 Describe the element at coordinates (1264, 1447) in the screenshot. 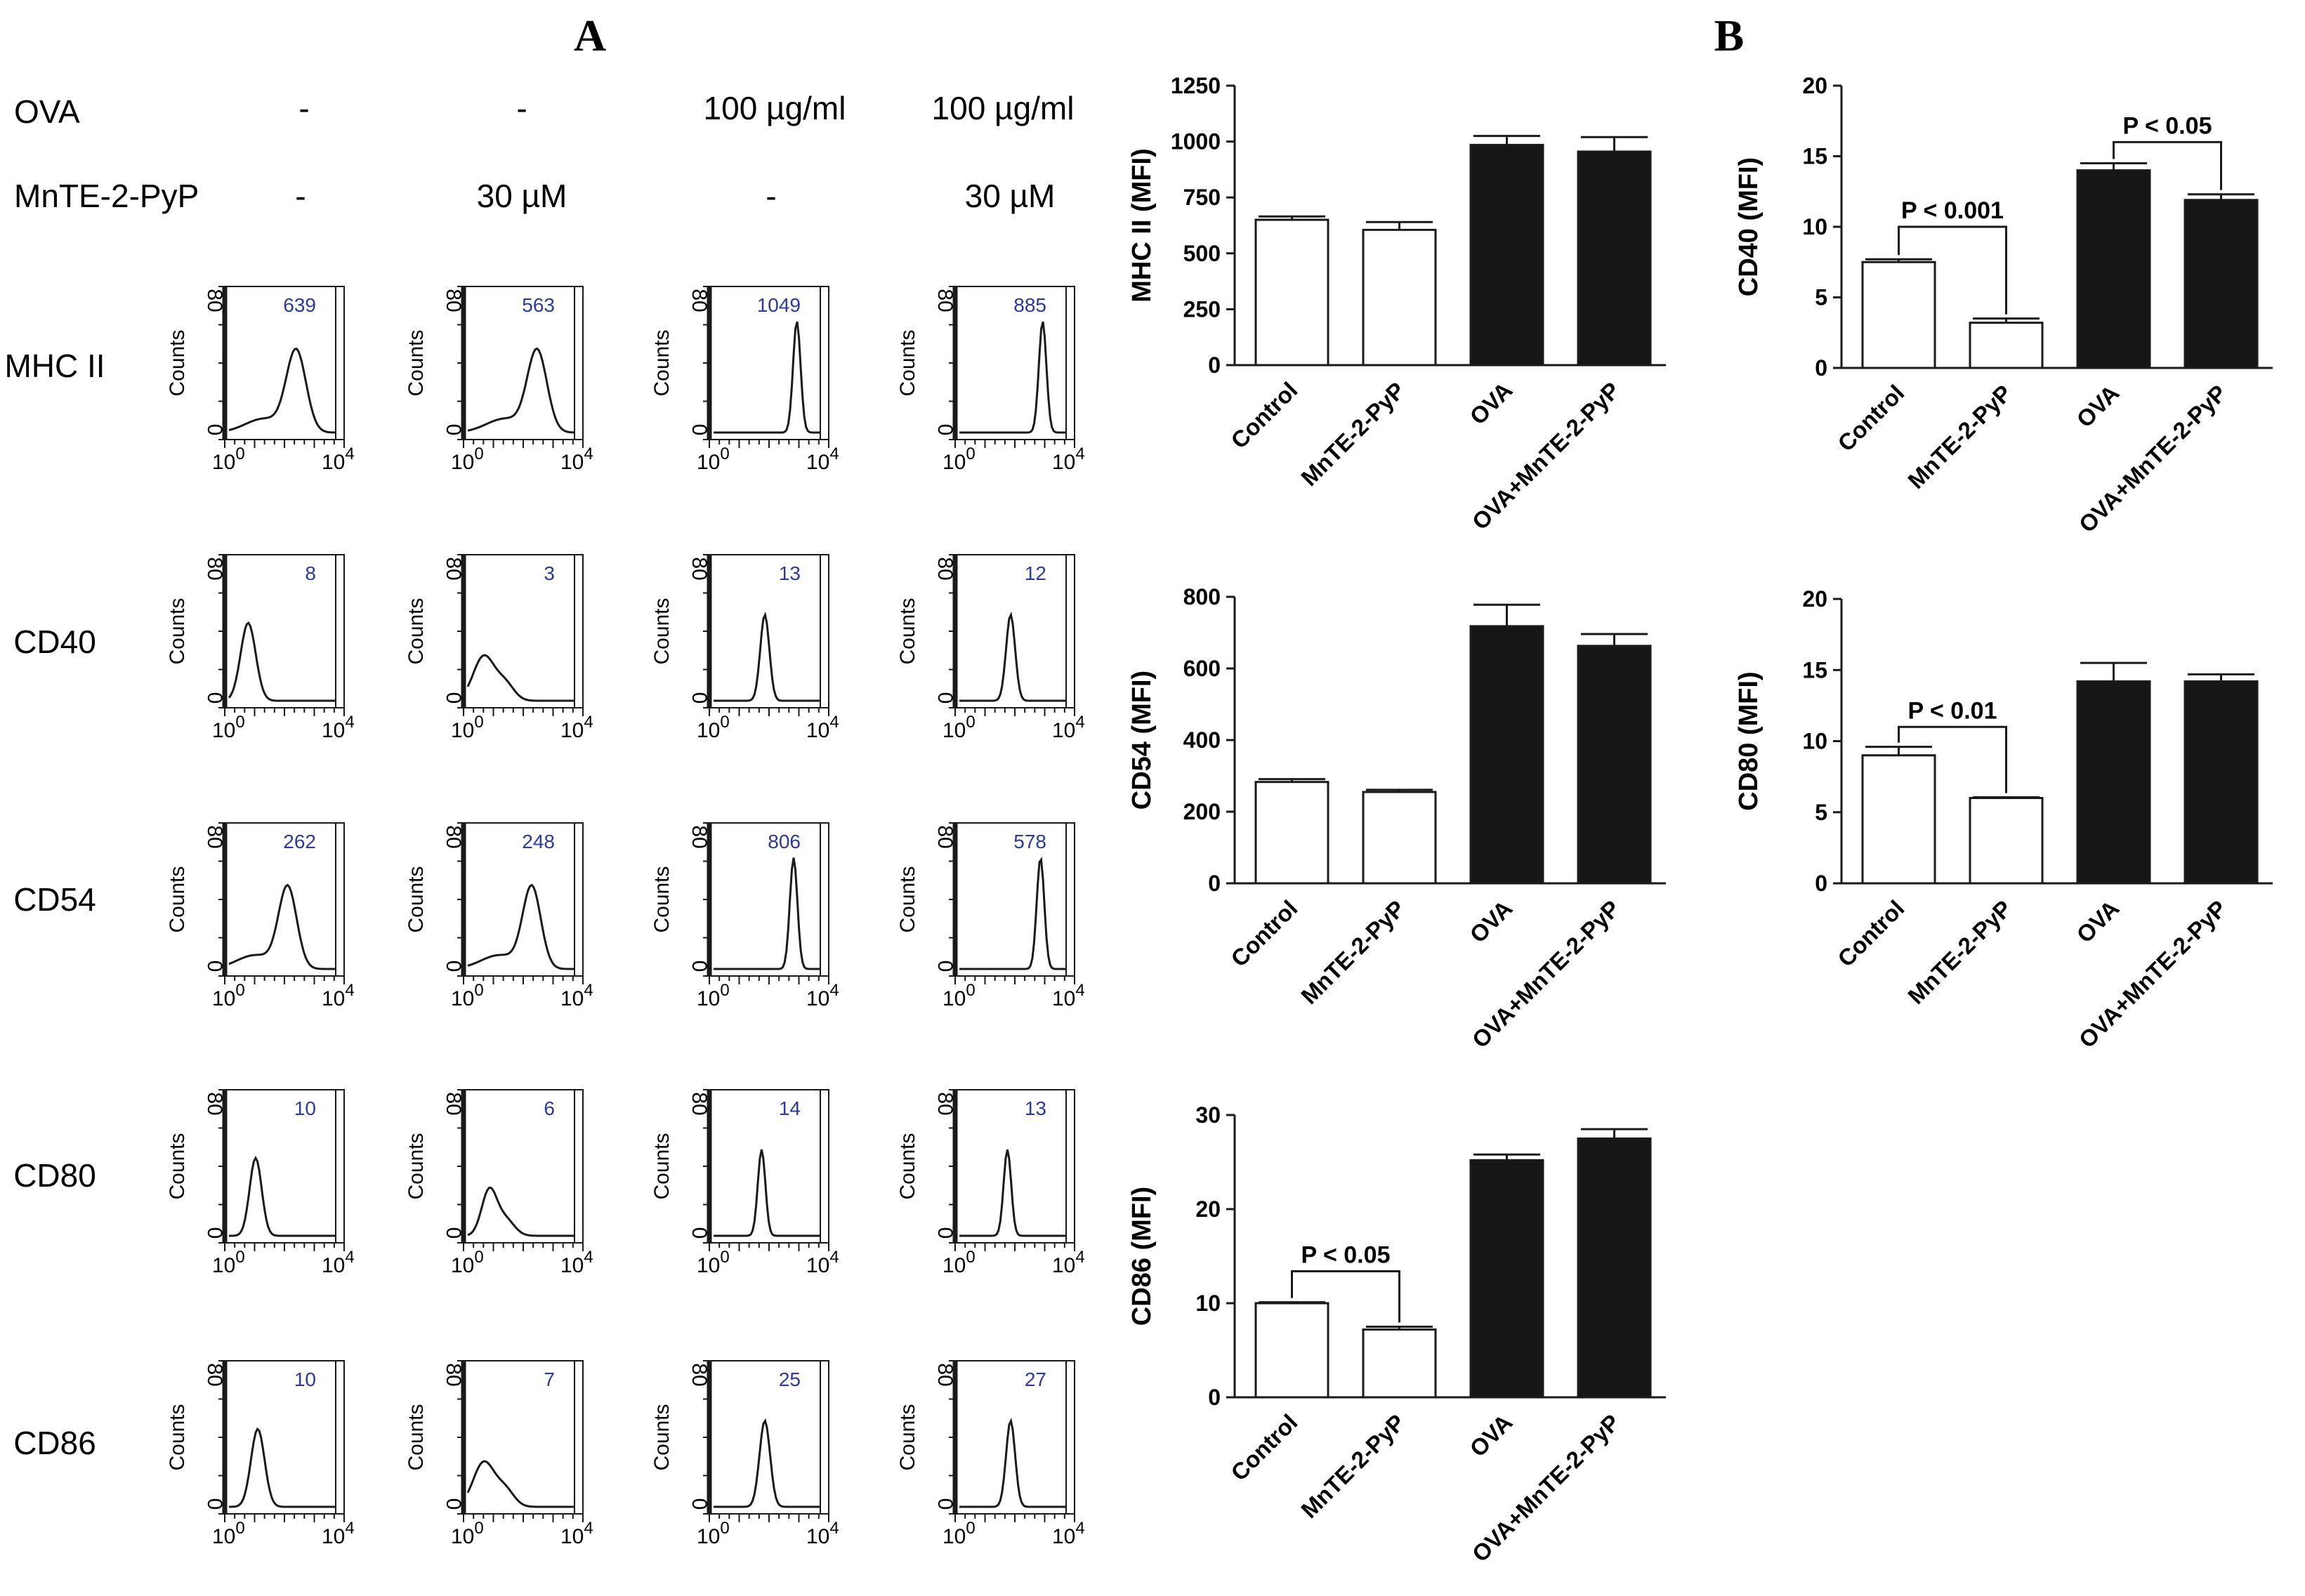

I see `category-label: Control` at that location.